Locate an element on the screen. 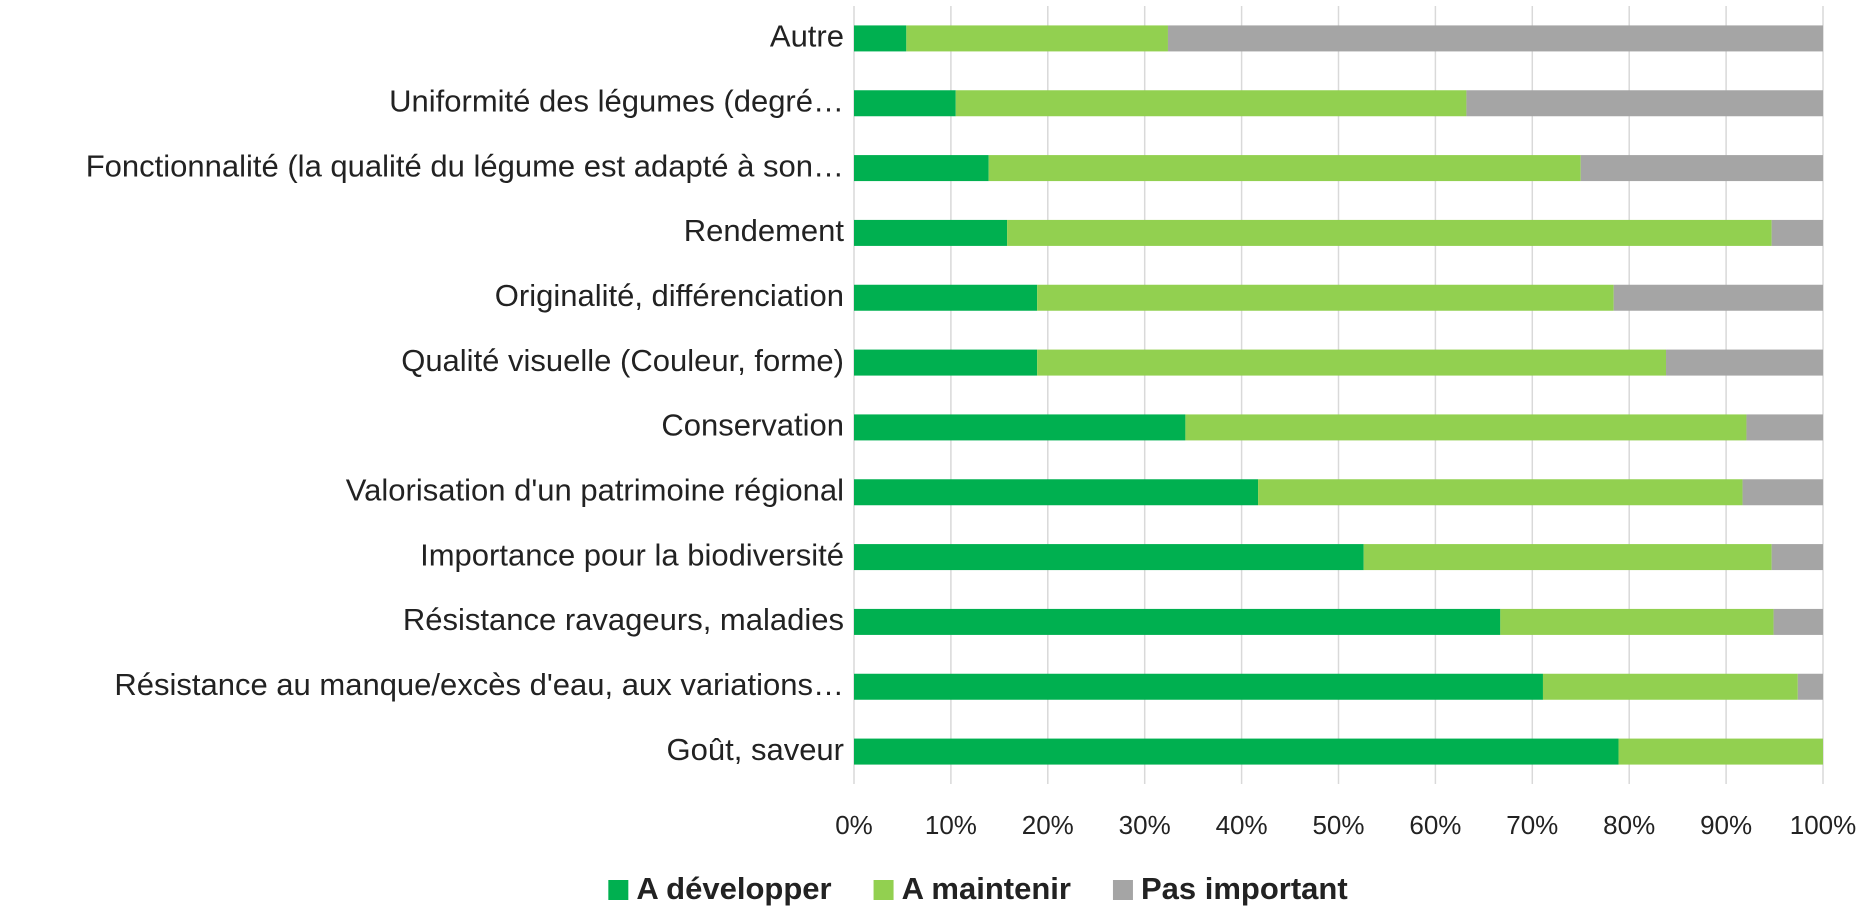 The height and width of the screenshot is (910, 1865). y-tick-label: Rendement is located at coordinates (764, 230).